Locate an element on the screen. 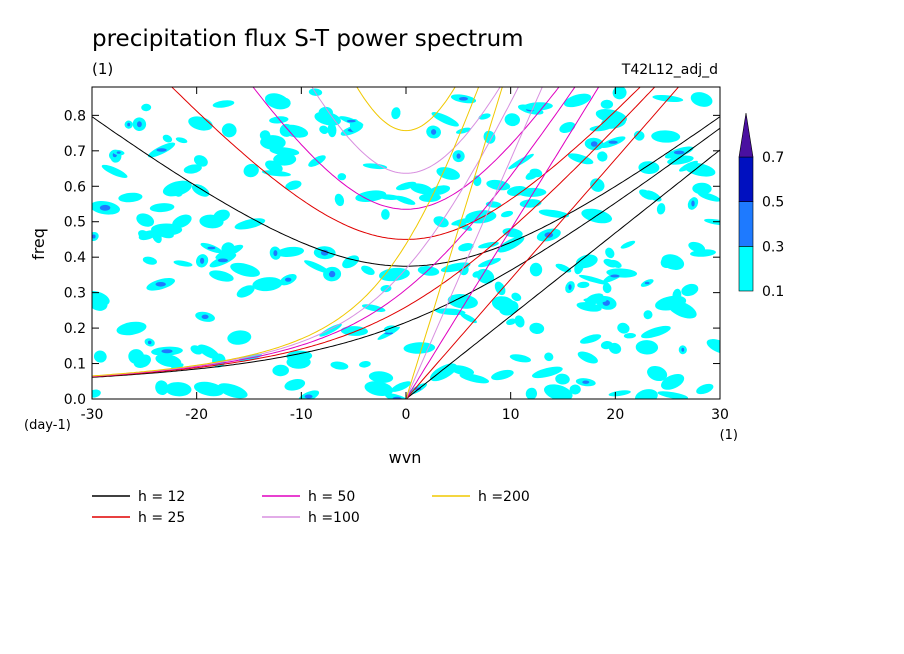 The width and height of the screenshot is (904, 654). colorbar-segment is located at coordinates (746, 269).